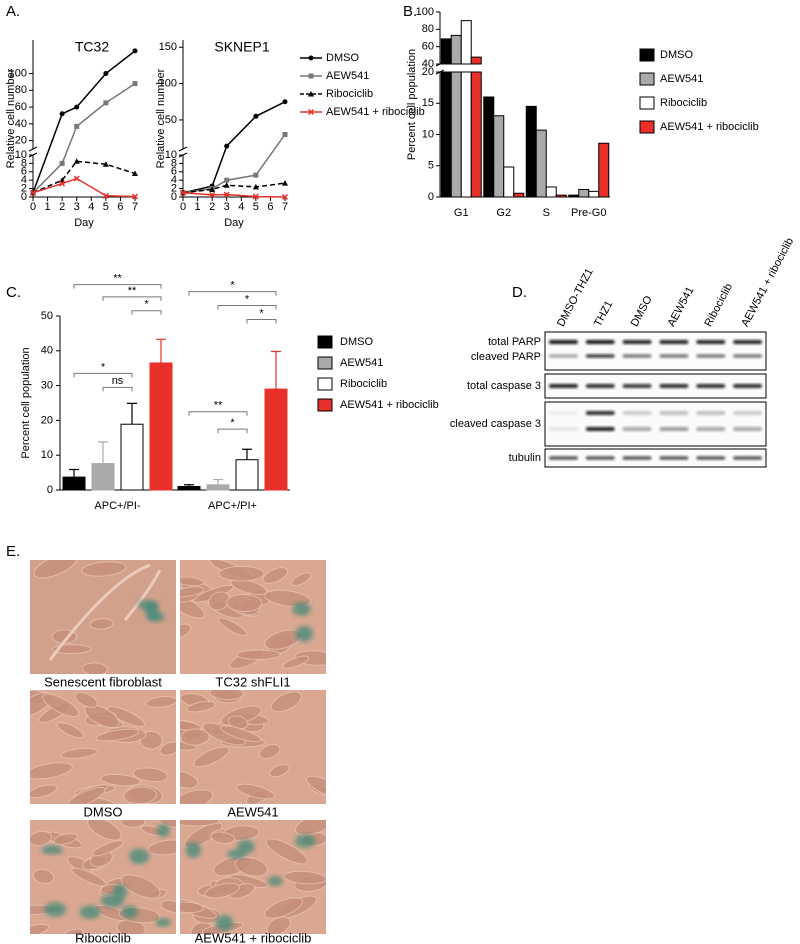  What do you see at coordinates (431, 166) in the screenshot?
I see `y-tick-label: 5` at bounding box center [431, 166].